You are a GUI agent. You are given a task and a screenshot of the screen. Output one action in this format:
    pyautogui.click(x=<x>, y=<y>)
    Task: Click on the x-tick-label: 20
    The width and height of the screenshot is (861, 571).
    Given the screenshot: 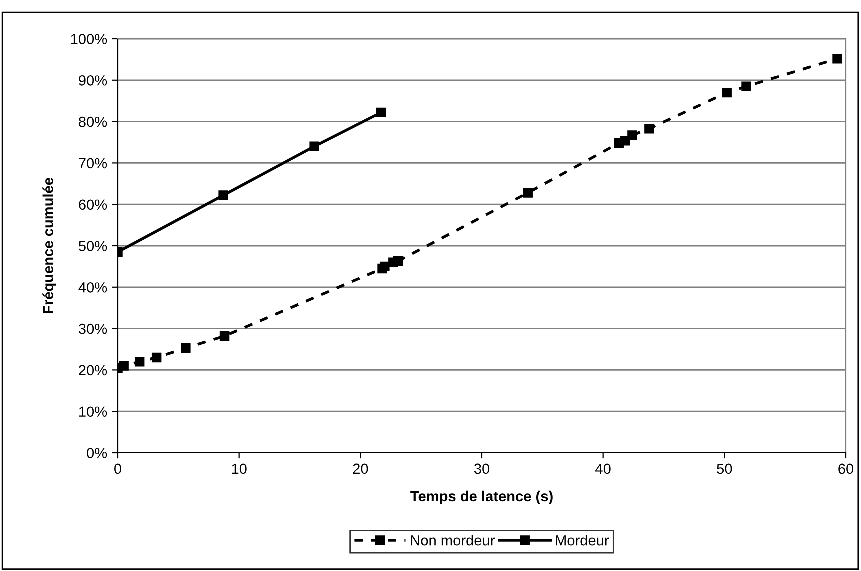 What is the action you would take?
    pyautogui.click(x=360, y=469)
    